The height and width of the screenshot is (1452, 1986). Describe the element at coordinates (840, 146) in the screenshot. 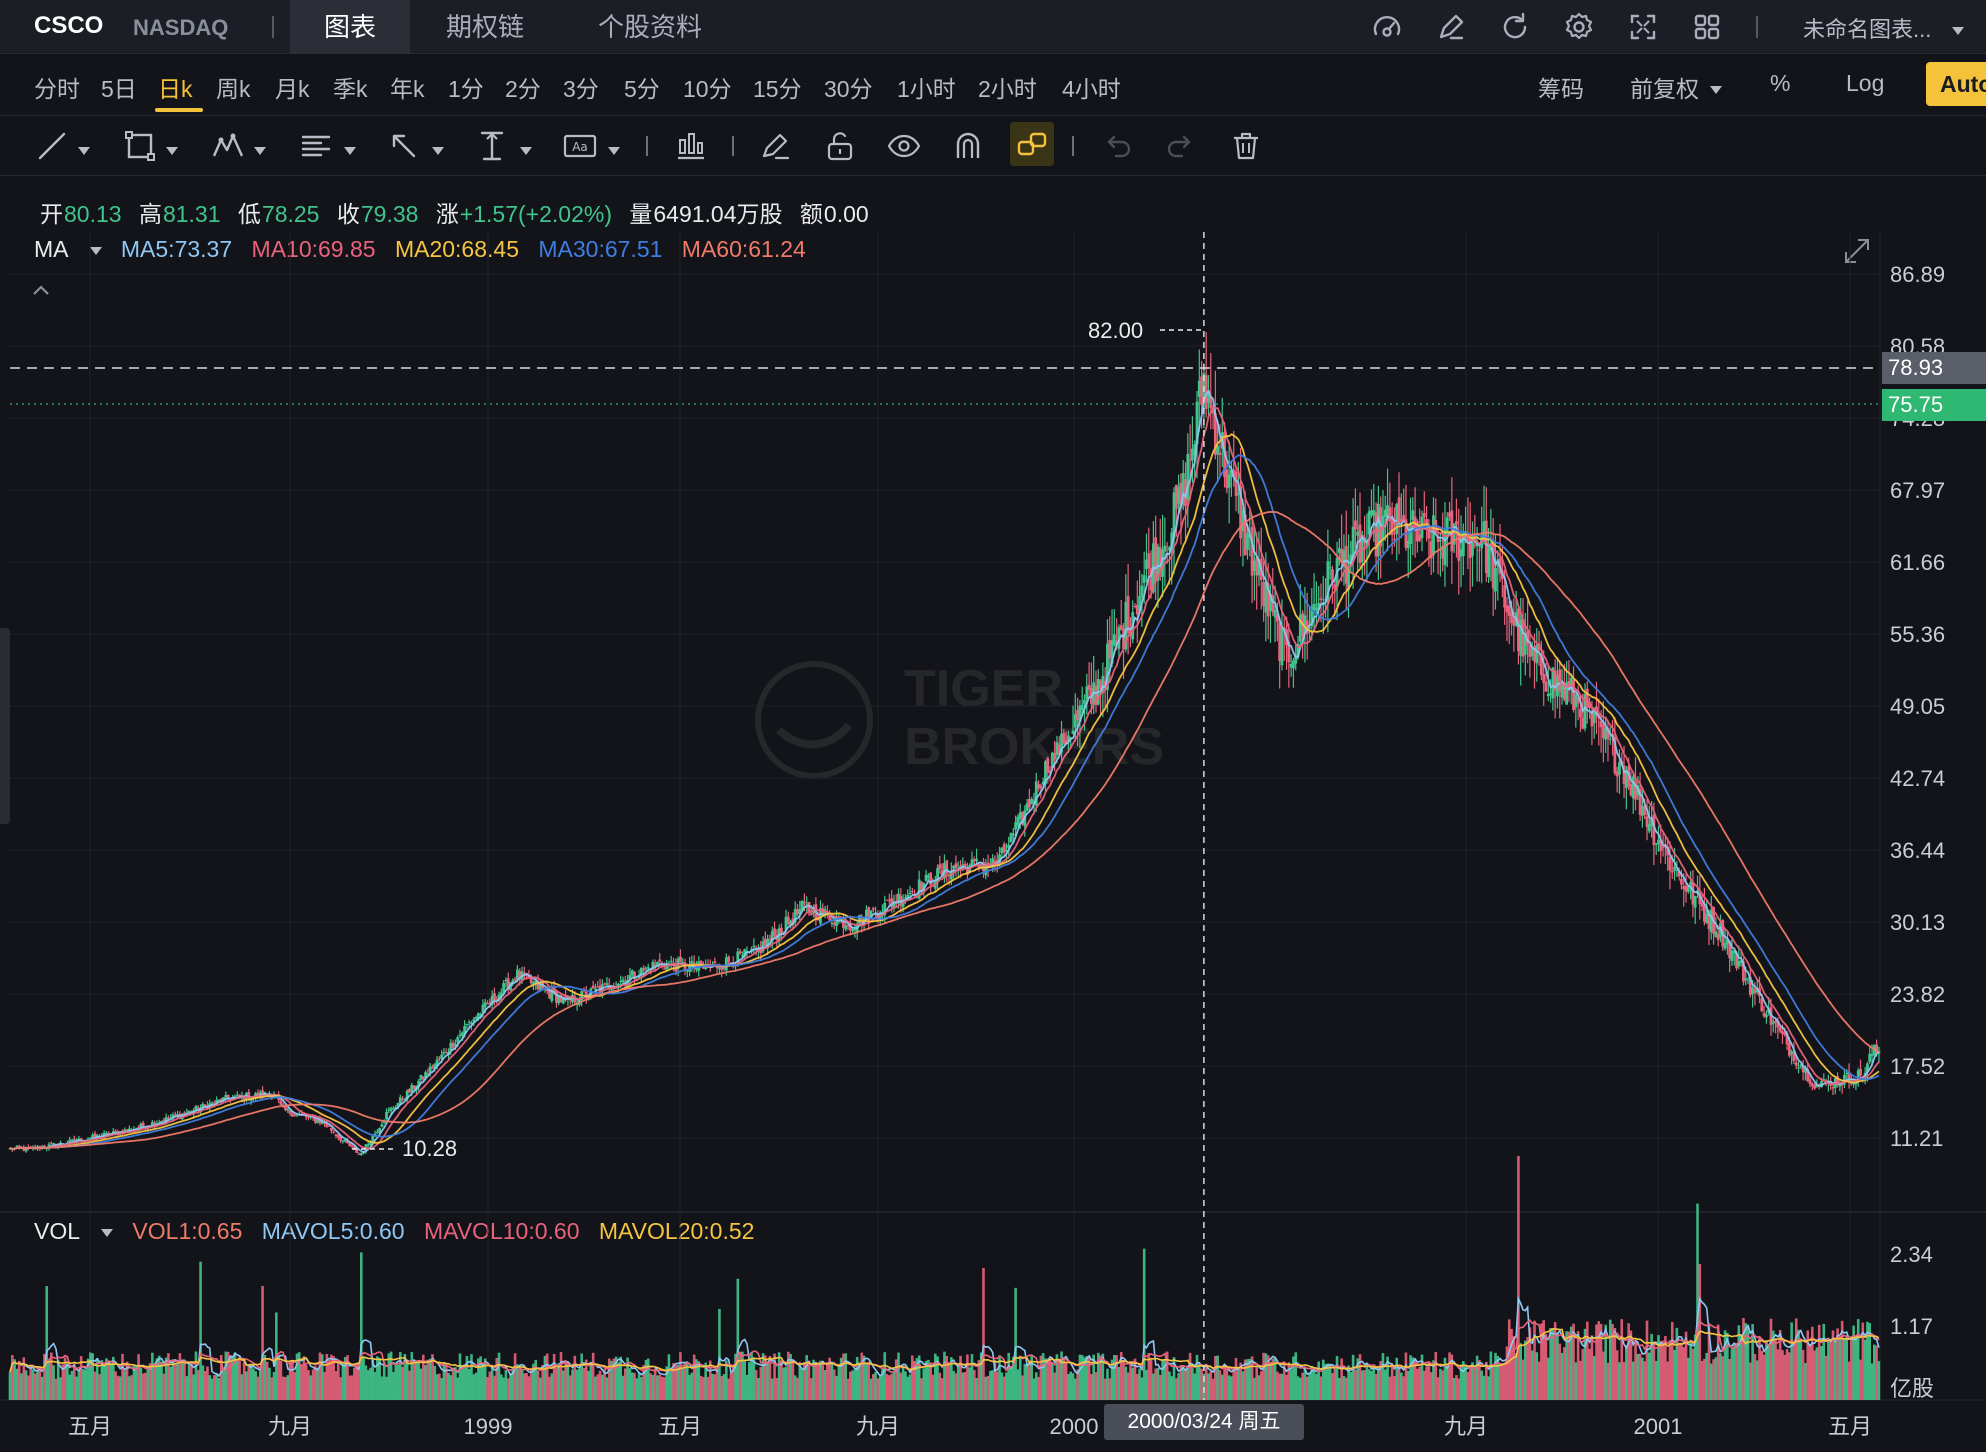

I see `unlock-icon` at that location.